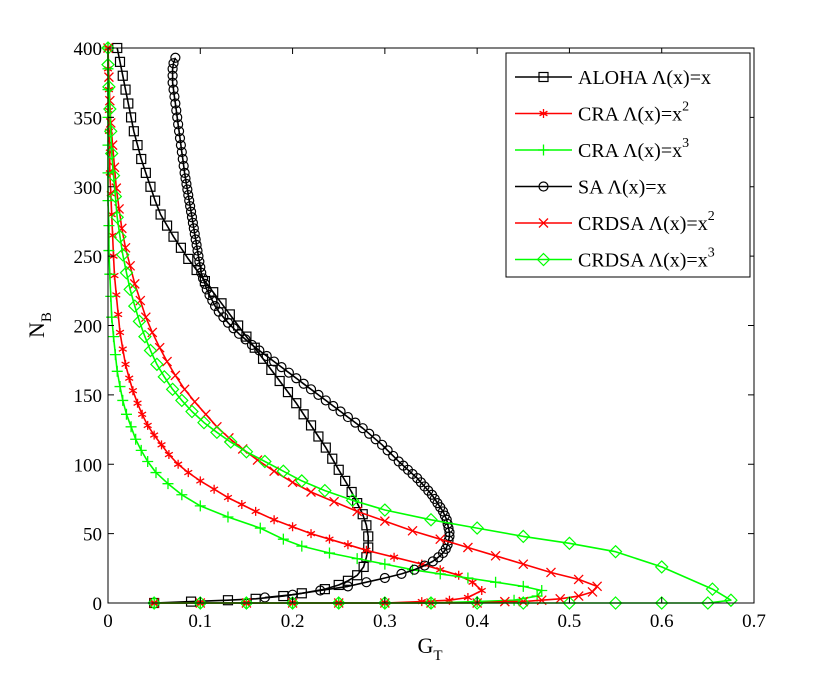 Image resolution: width=830 pixels, height=679 pixels. Describe the element at coordinates (477, 621) in the screenshot. I see `x-tick-label: 0.4` at that location.